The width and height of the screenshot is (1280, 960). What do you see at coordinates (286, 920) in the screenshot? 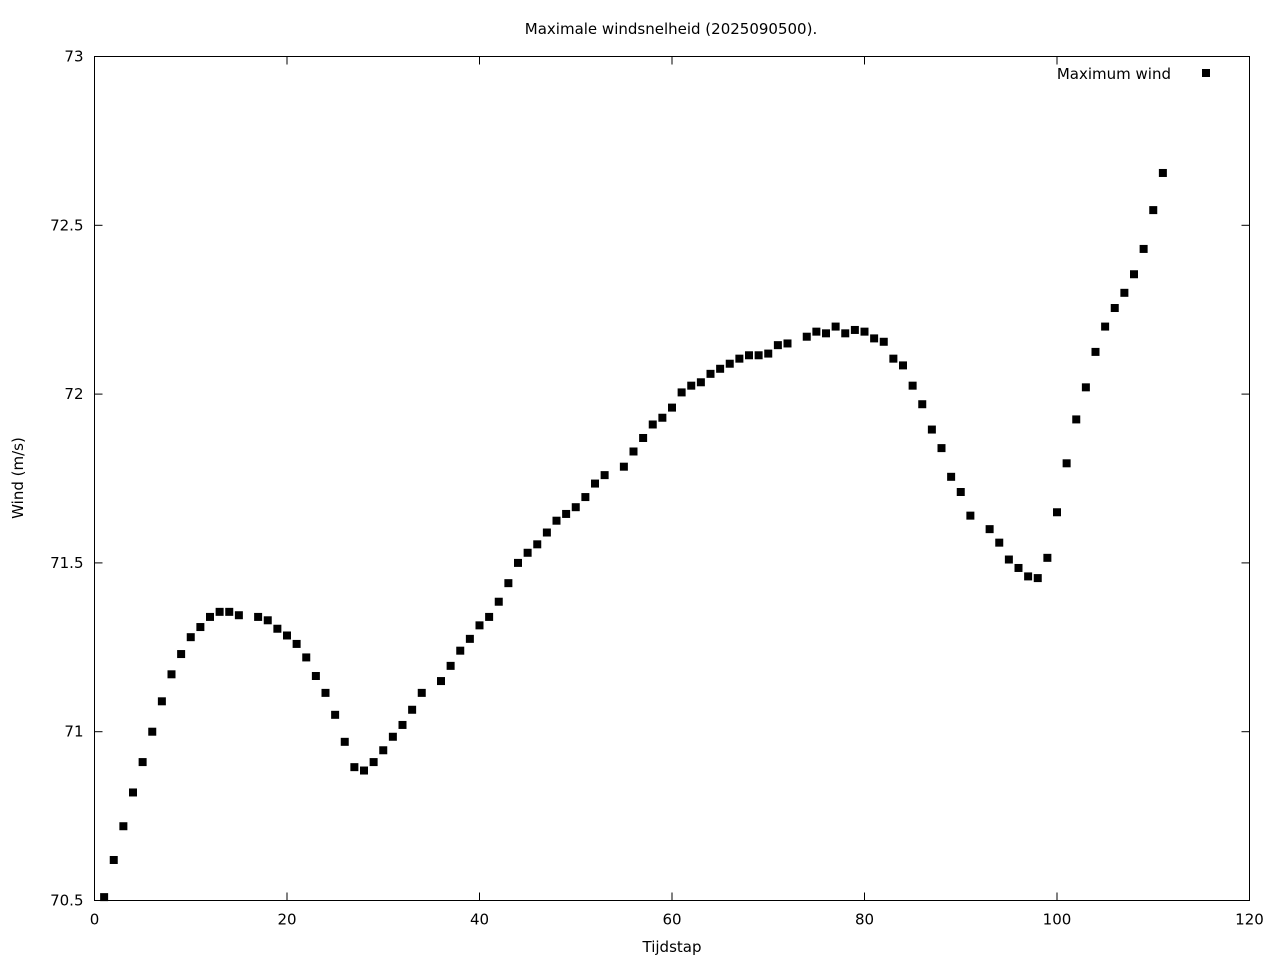
I see `x-tick-label: 20` at bounding box center [286, 920].